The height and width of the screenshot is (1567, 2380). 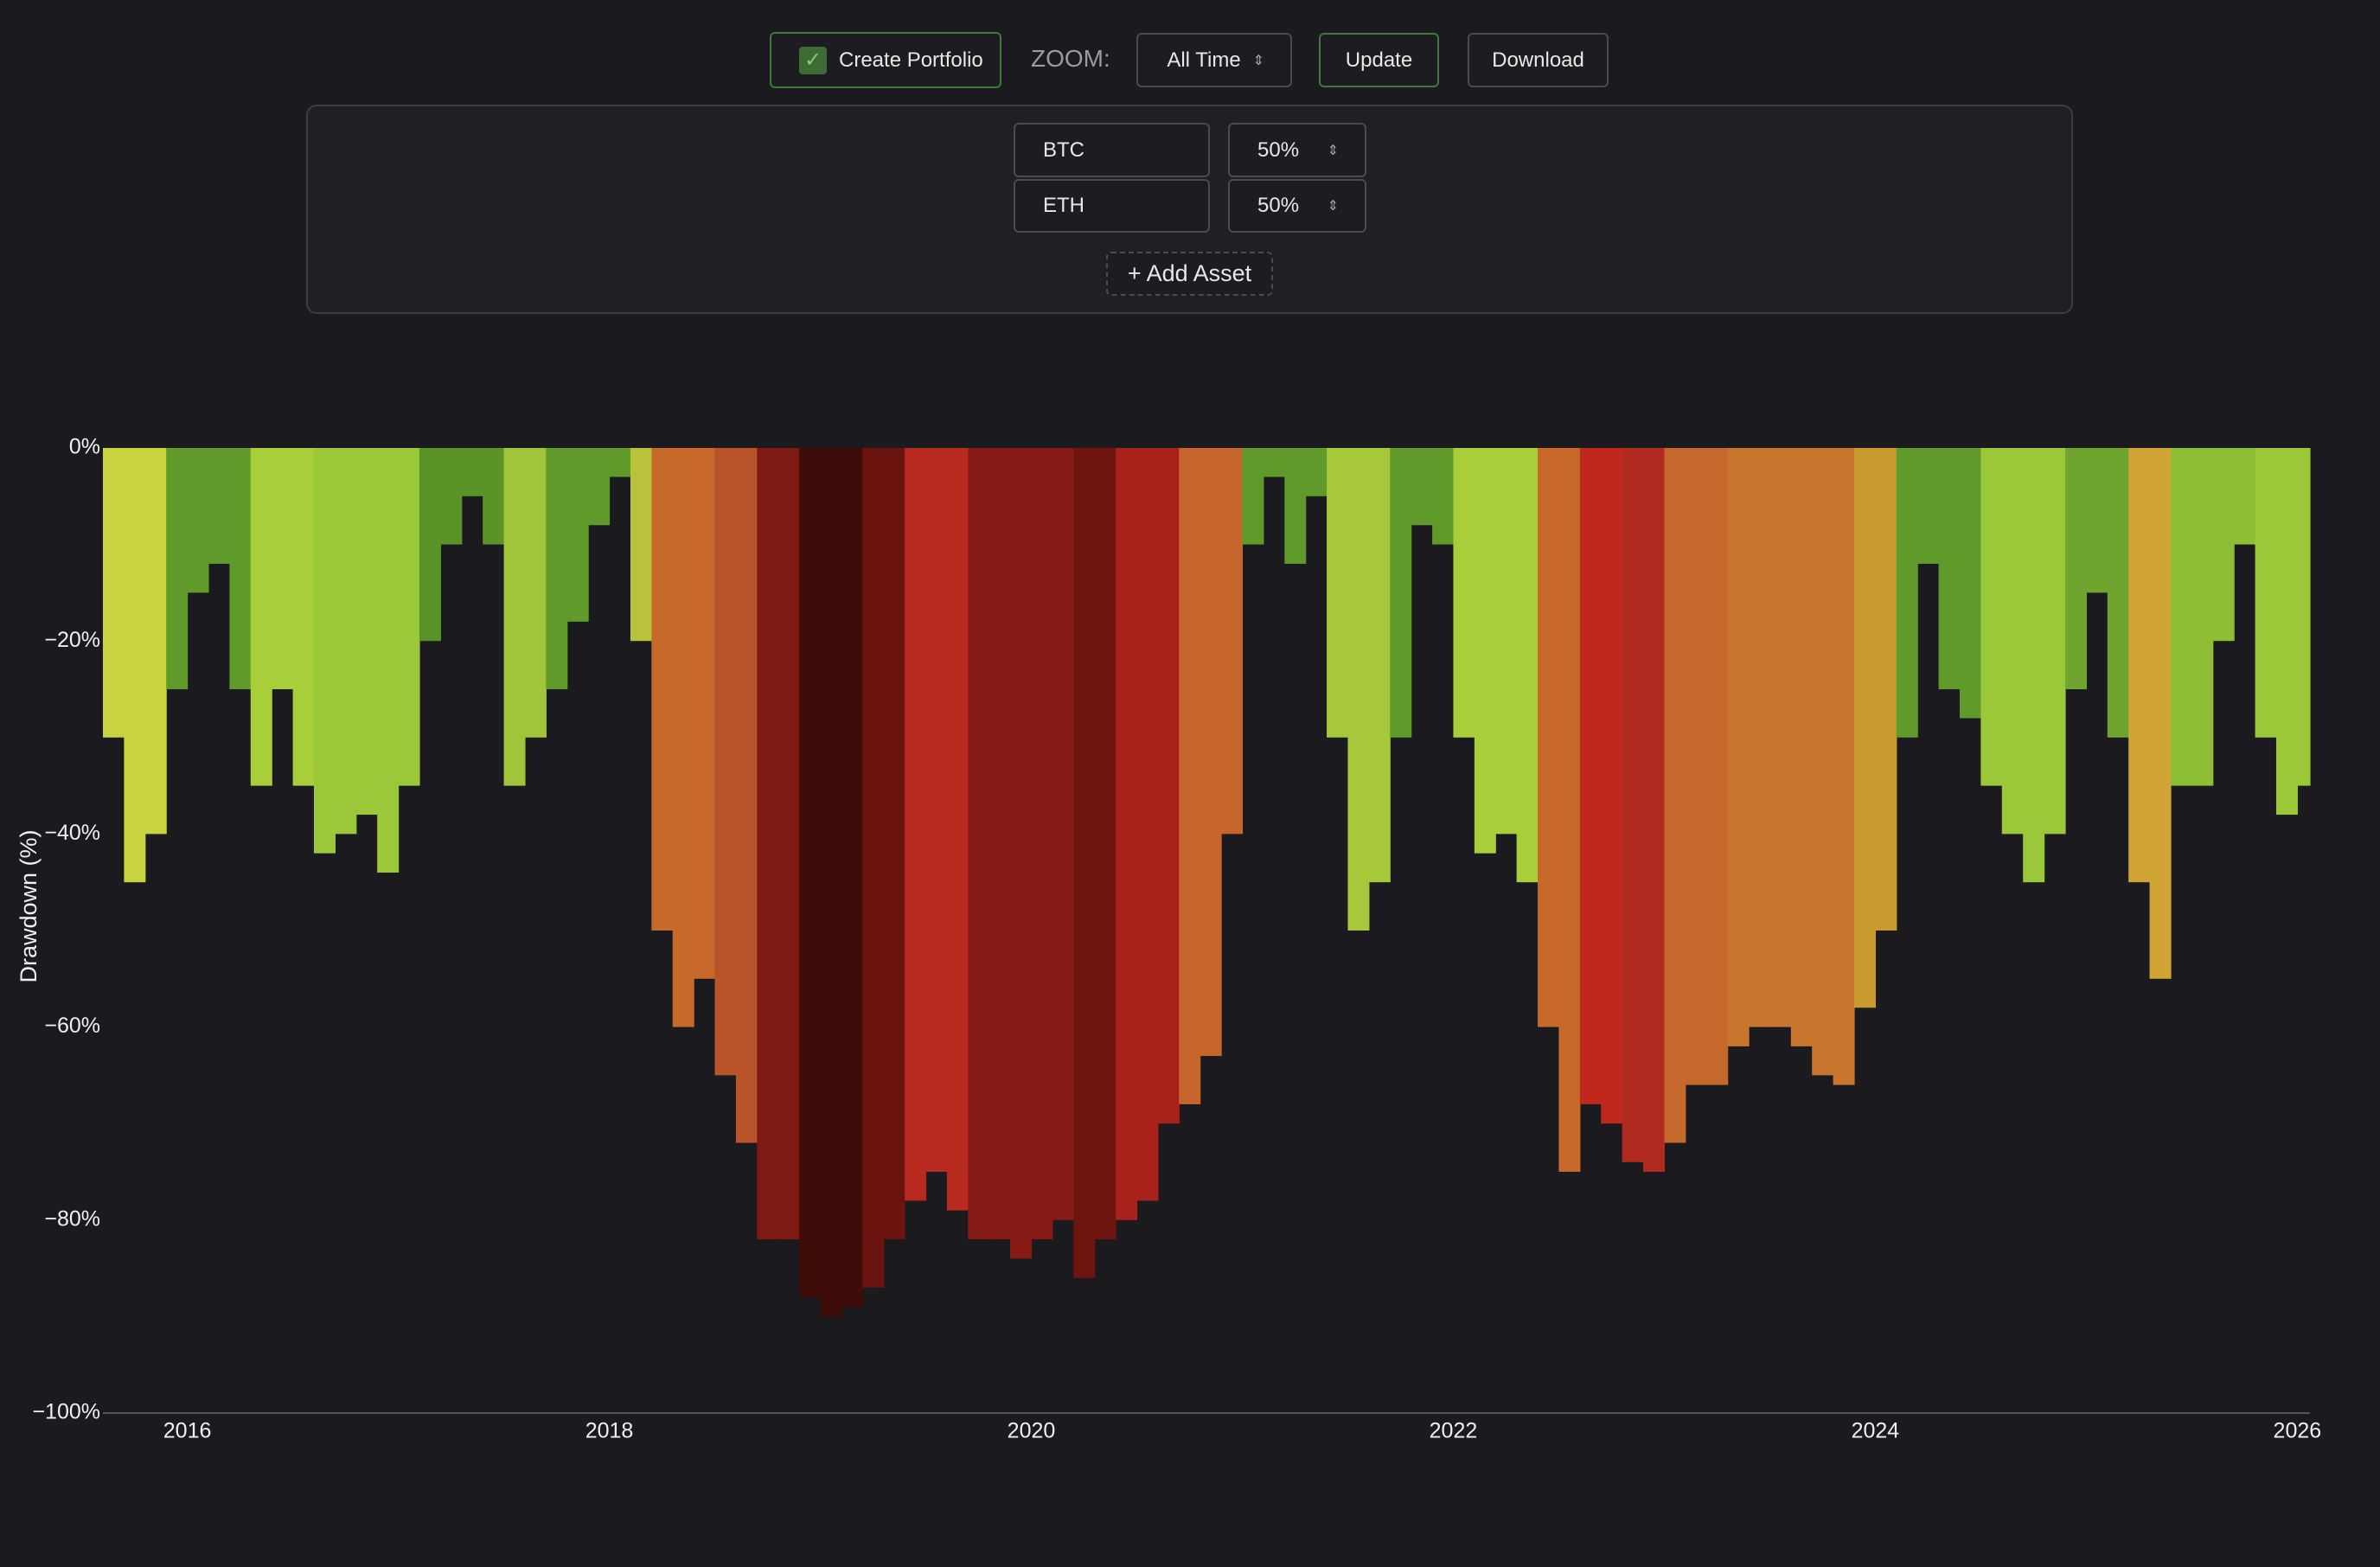 I want to click on update-button: Update, so click(x=1379, y=60).